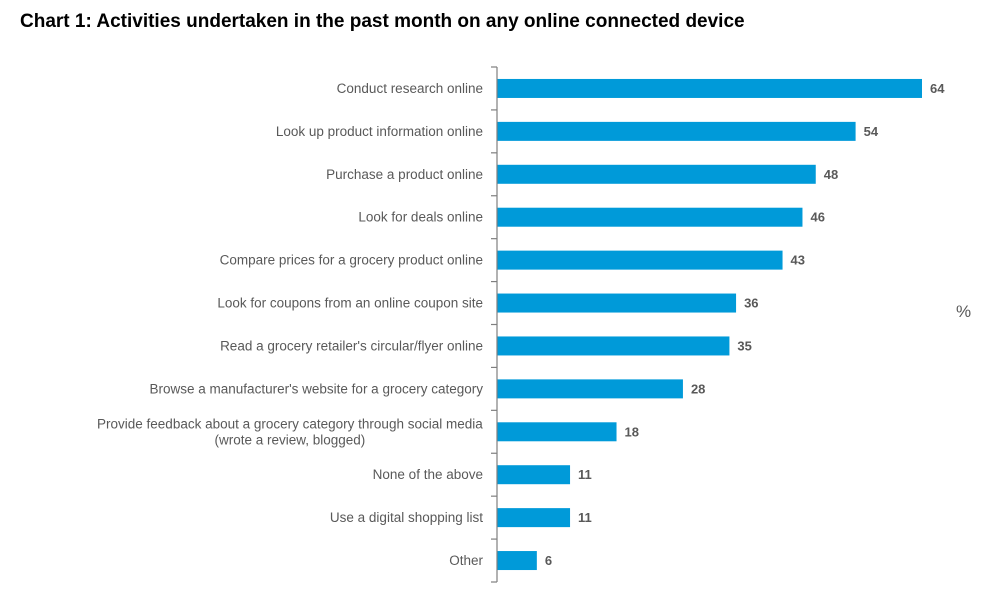 The width and height of the screenshot is (1000, 598). I want to click on value-label: 54, so click(871, 131).